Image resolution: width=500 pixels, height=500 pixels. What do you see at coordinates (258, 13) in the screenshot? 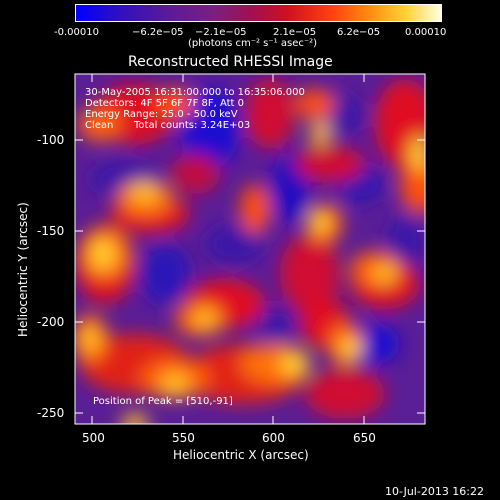
I see `colorbar` at bounding box center [258, 13].